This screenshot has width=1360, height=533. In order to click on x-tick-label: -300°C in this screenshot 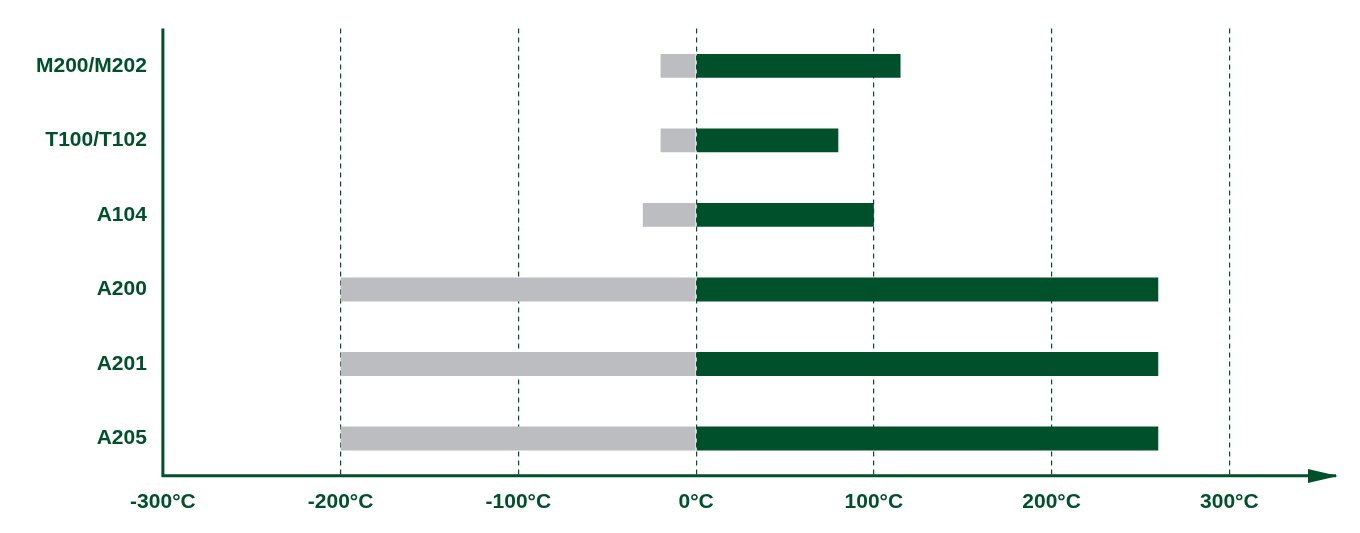, I will do `click(163, 501)`.